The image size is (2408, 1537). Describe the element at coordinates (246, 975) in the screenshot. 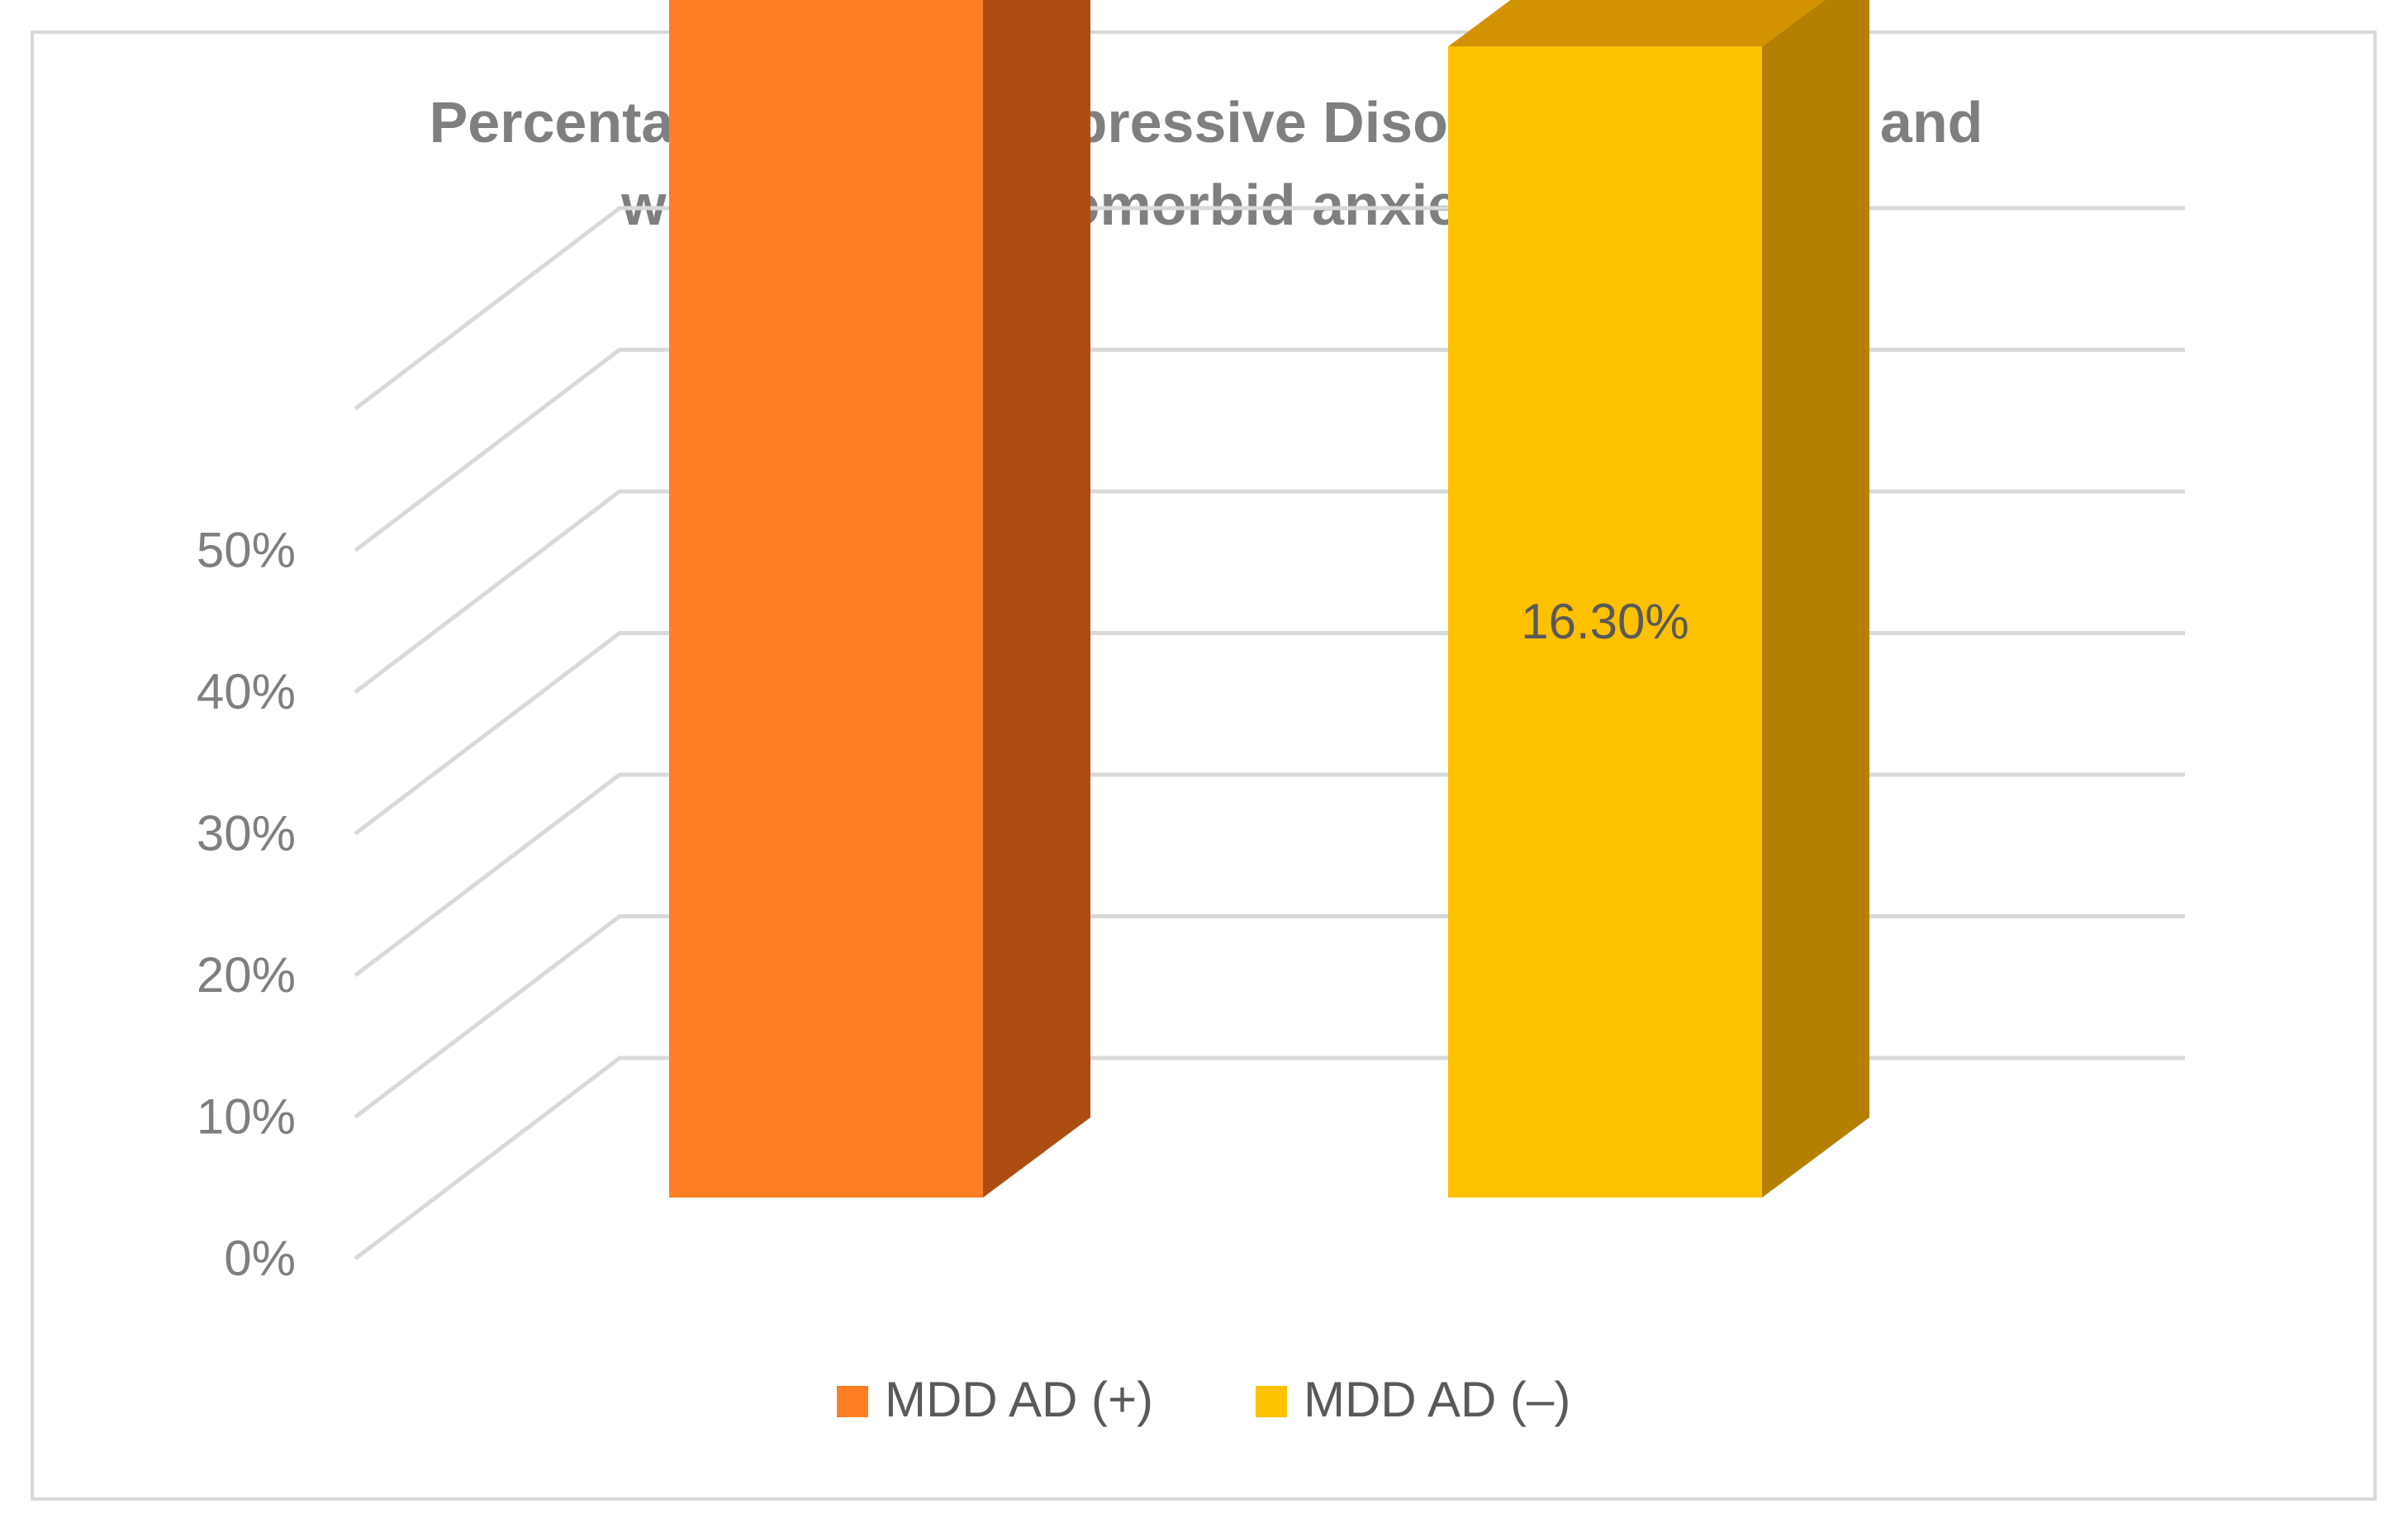

I see `y-tick-label: 20%` at that location.